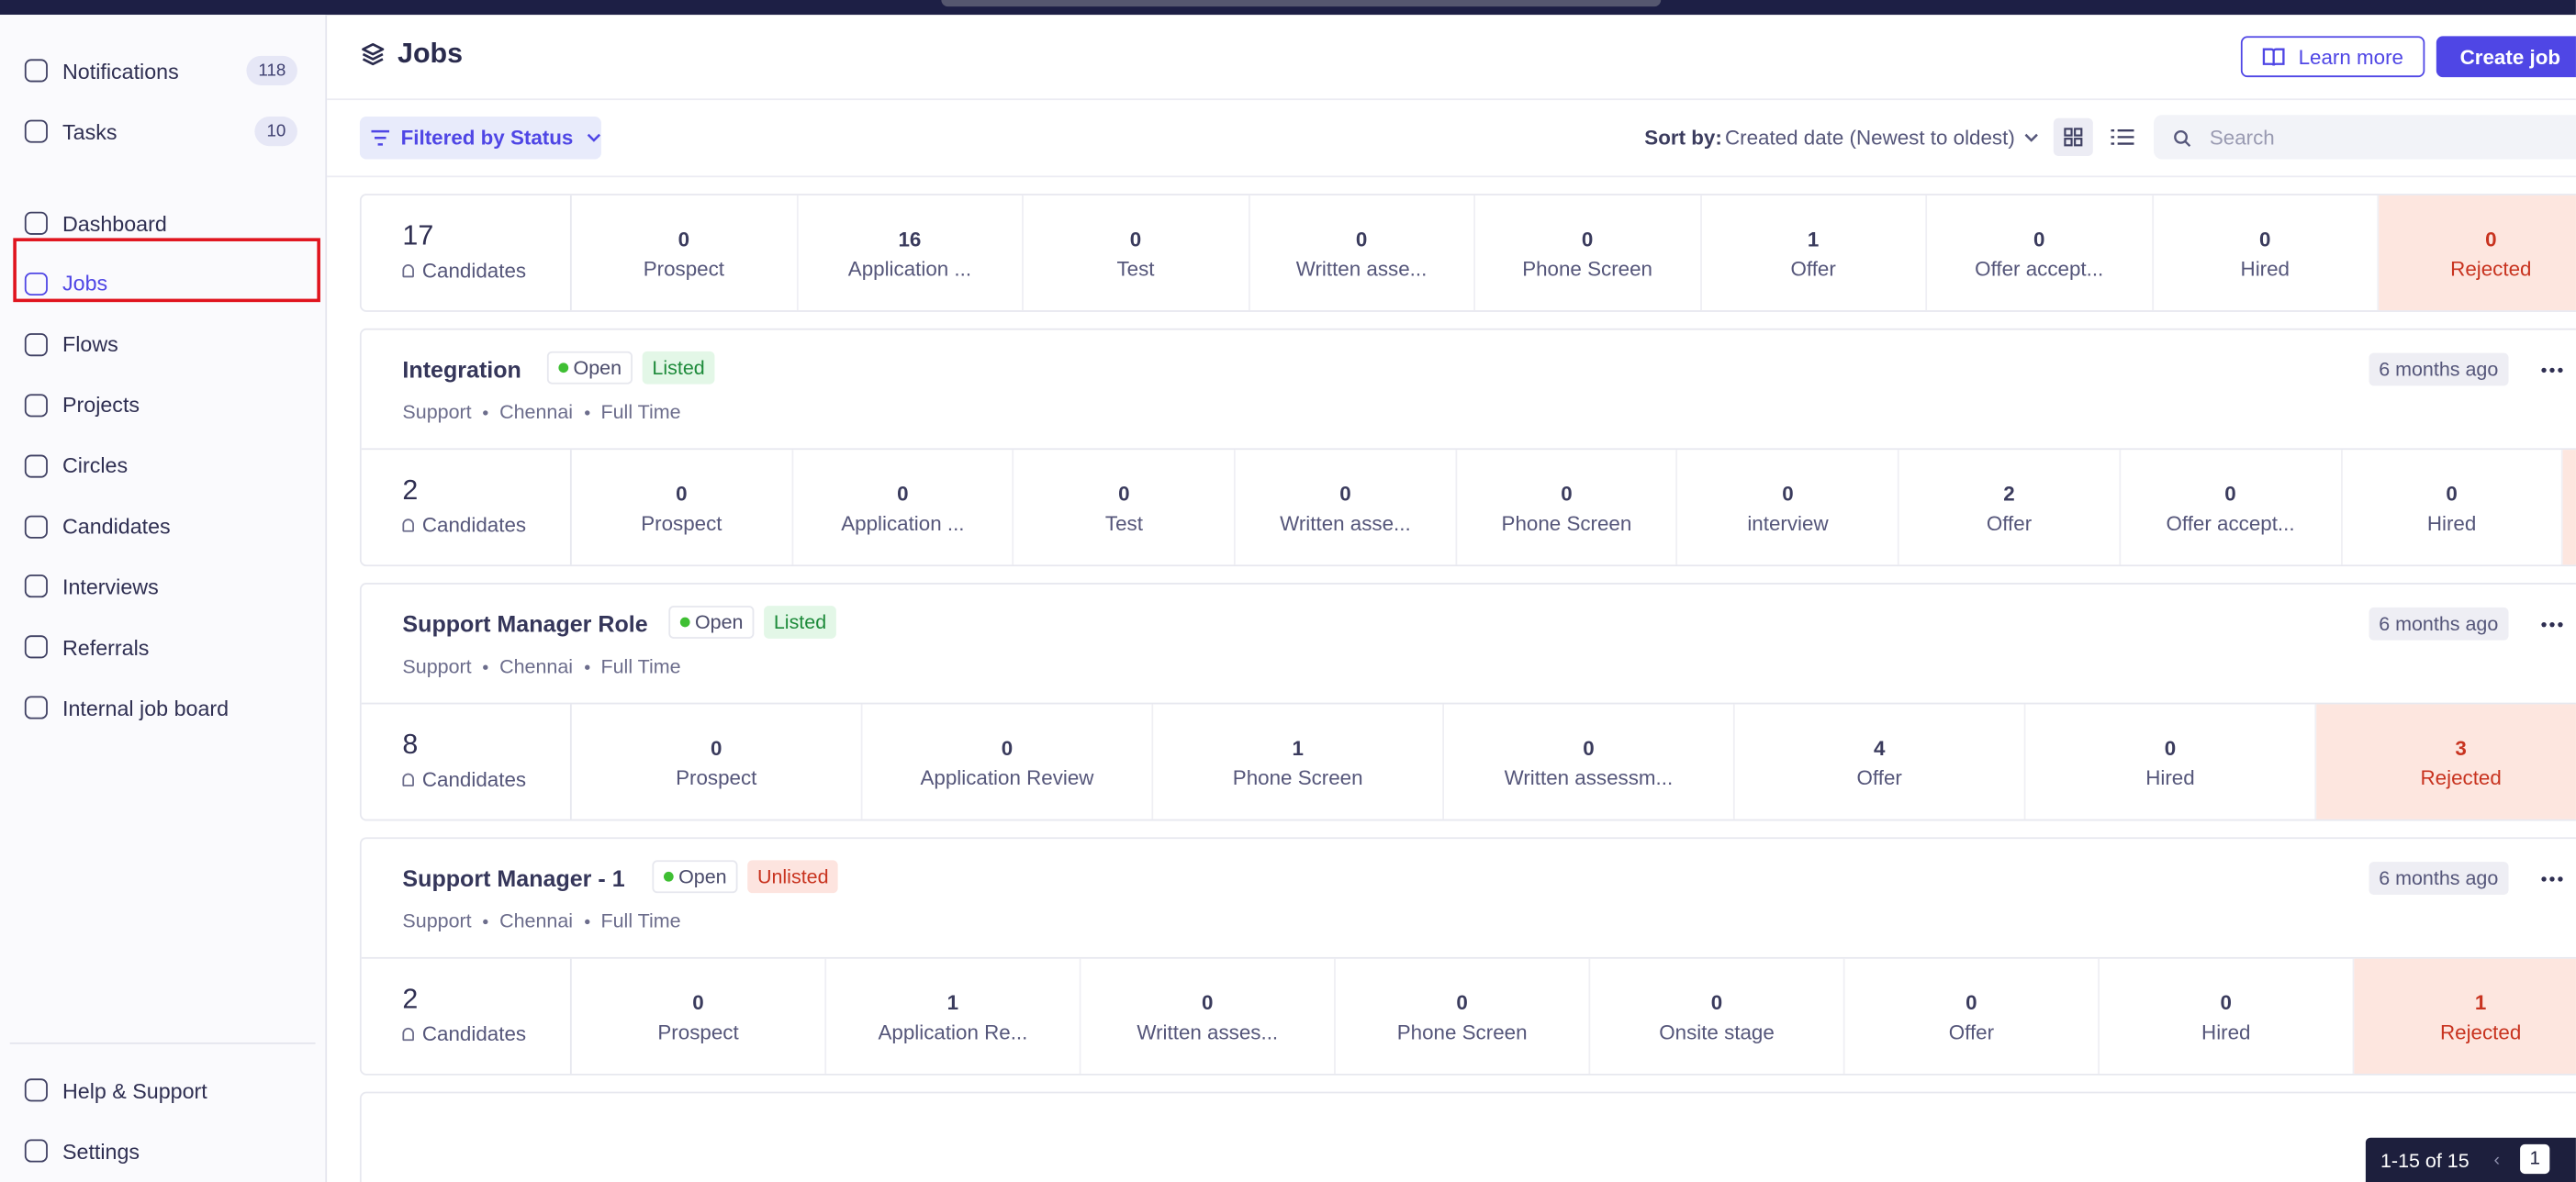 This screenshot has width=2576, height=1182. I want to click on job-title: Support Manager - 1, so click(513, 878).